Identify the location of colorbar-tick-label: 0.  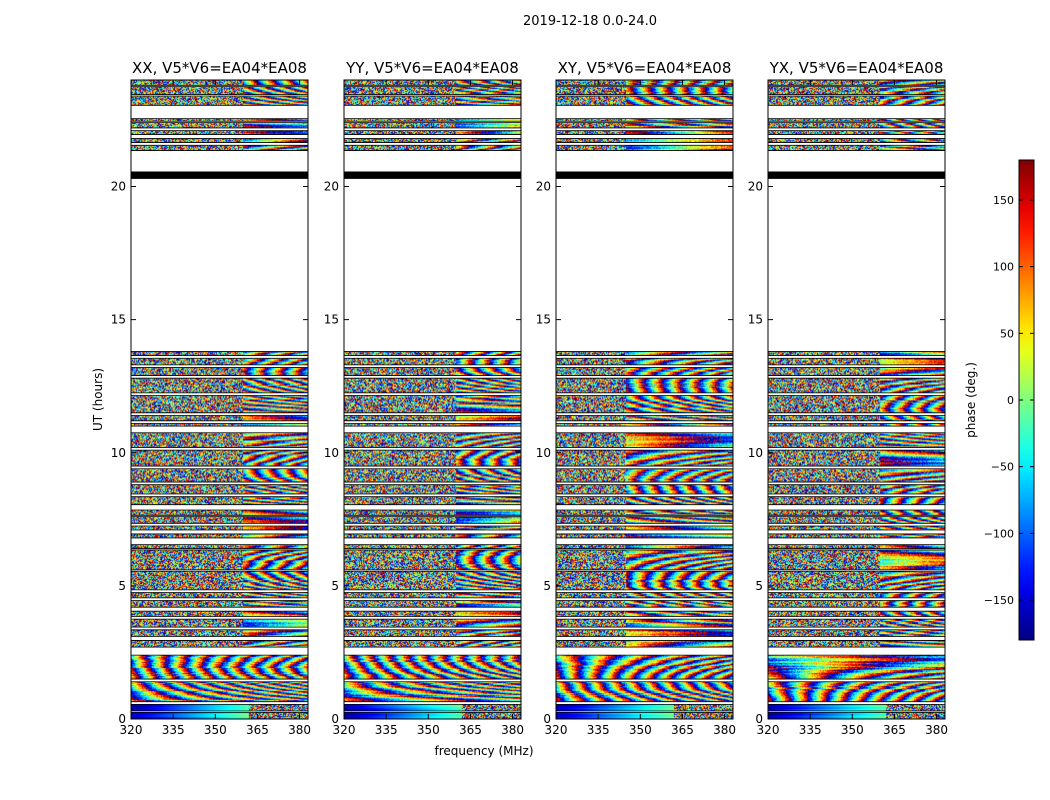
(1010, 400).